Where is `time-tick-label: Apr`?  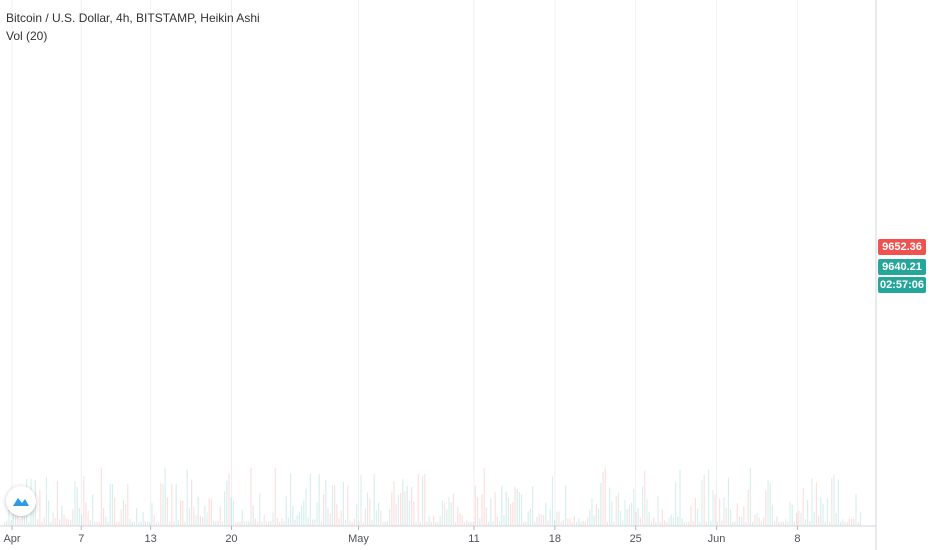 time-tick-label: Apr is located at coordinates (11, 539).